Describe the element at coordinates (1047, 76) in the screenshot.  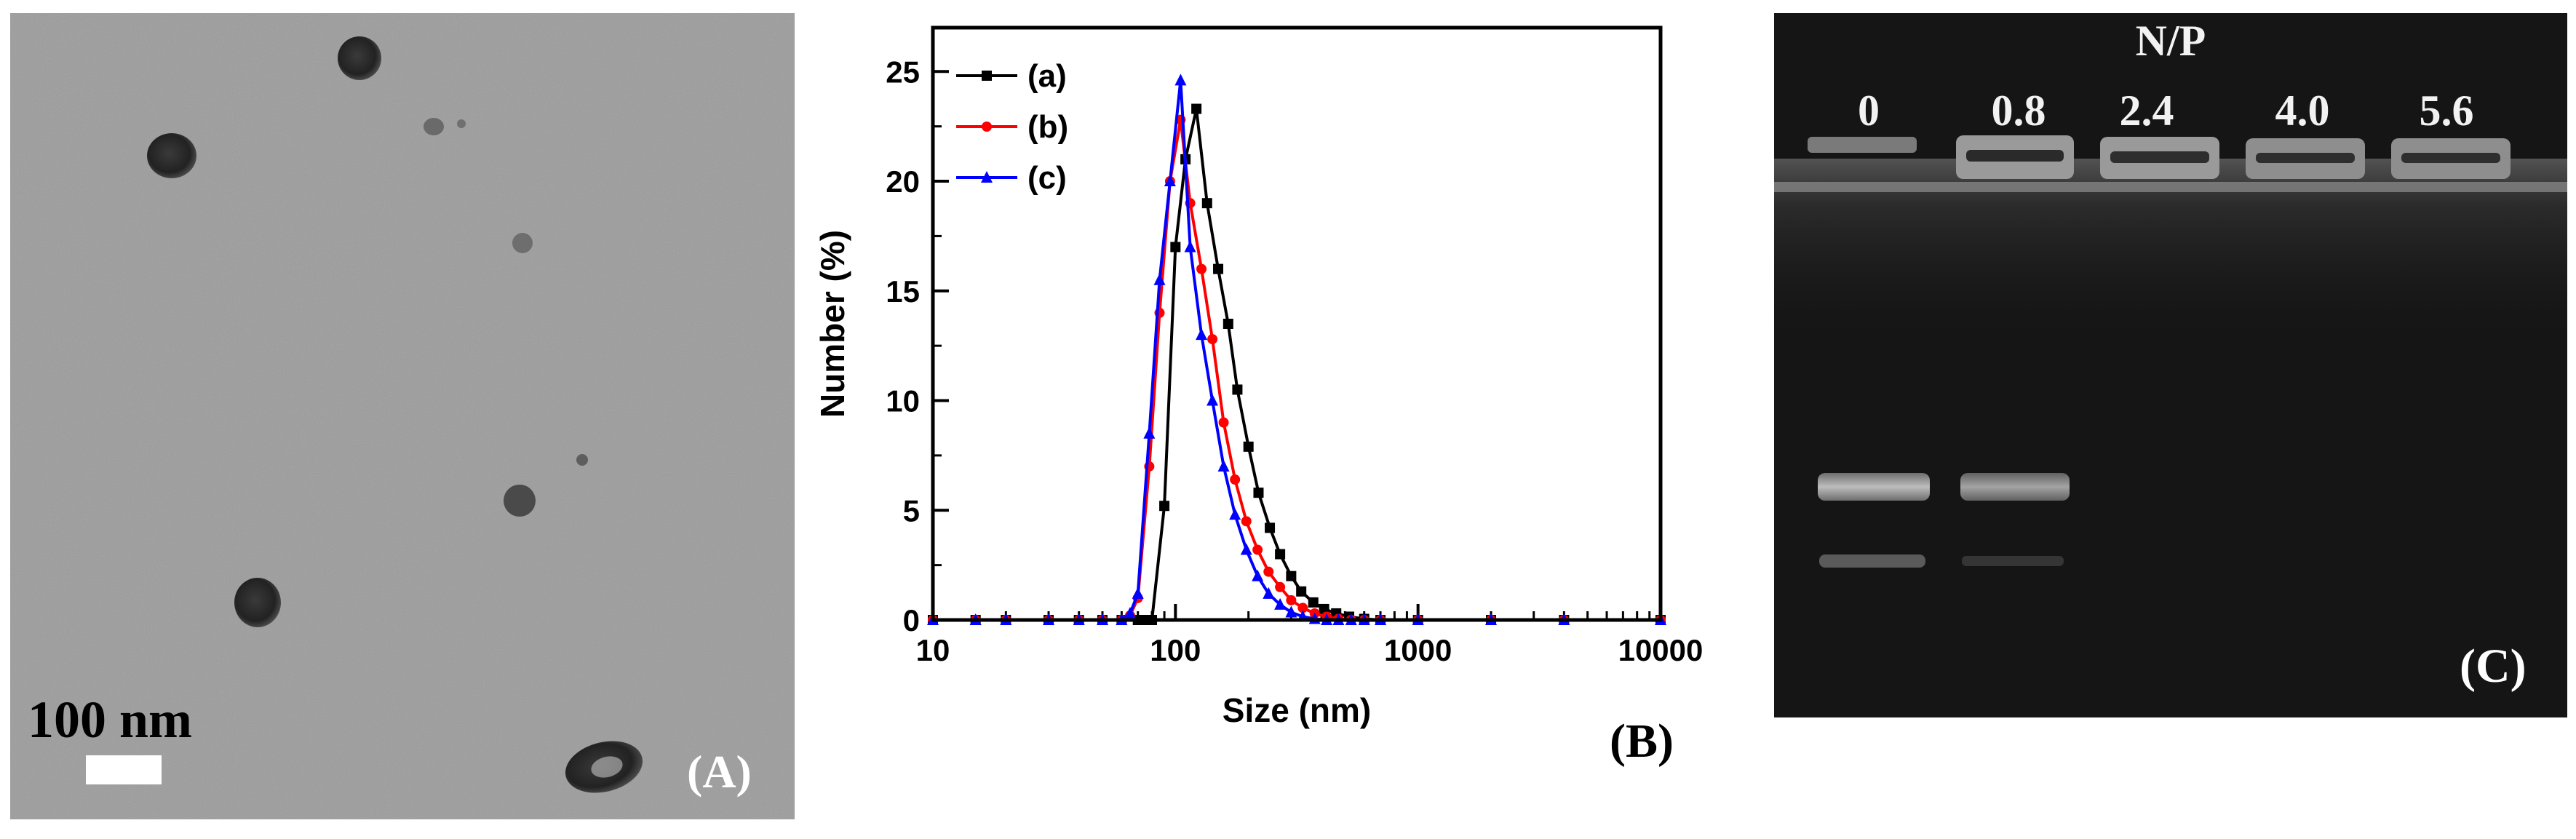
I see `legend-label: (a)` at that location.